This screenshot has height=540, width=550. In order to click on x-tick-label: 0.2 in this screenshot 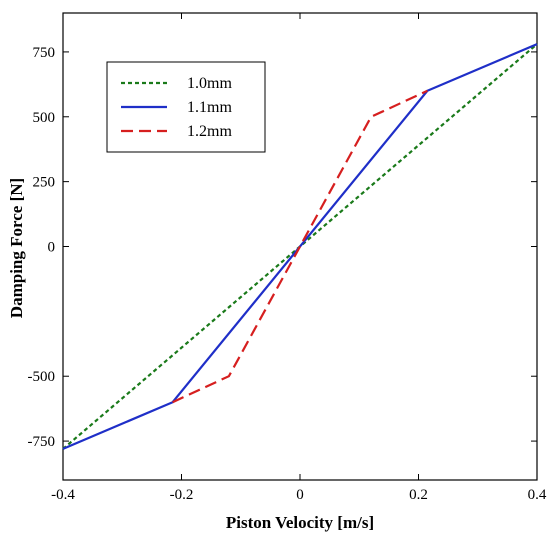, I will do `click(418, 495)`.